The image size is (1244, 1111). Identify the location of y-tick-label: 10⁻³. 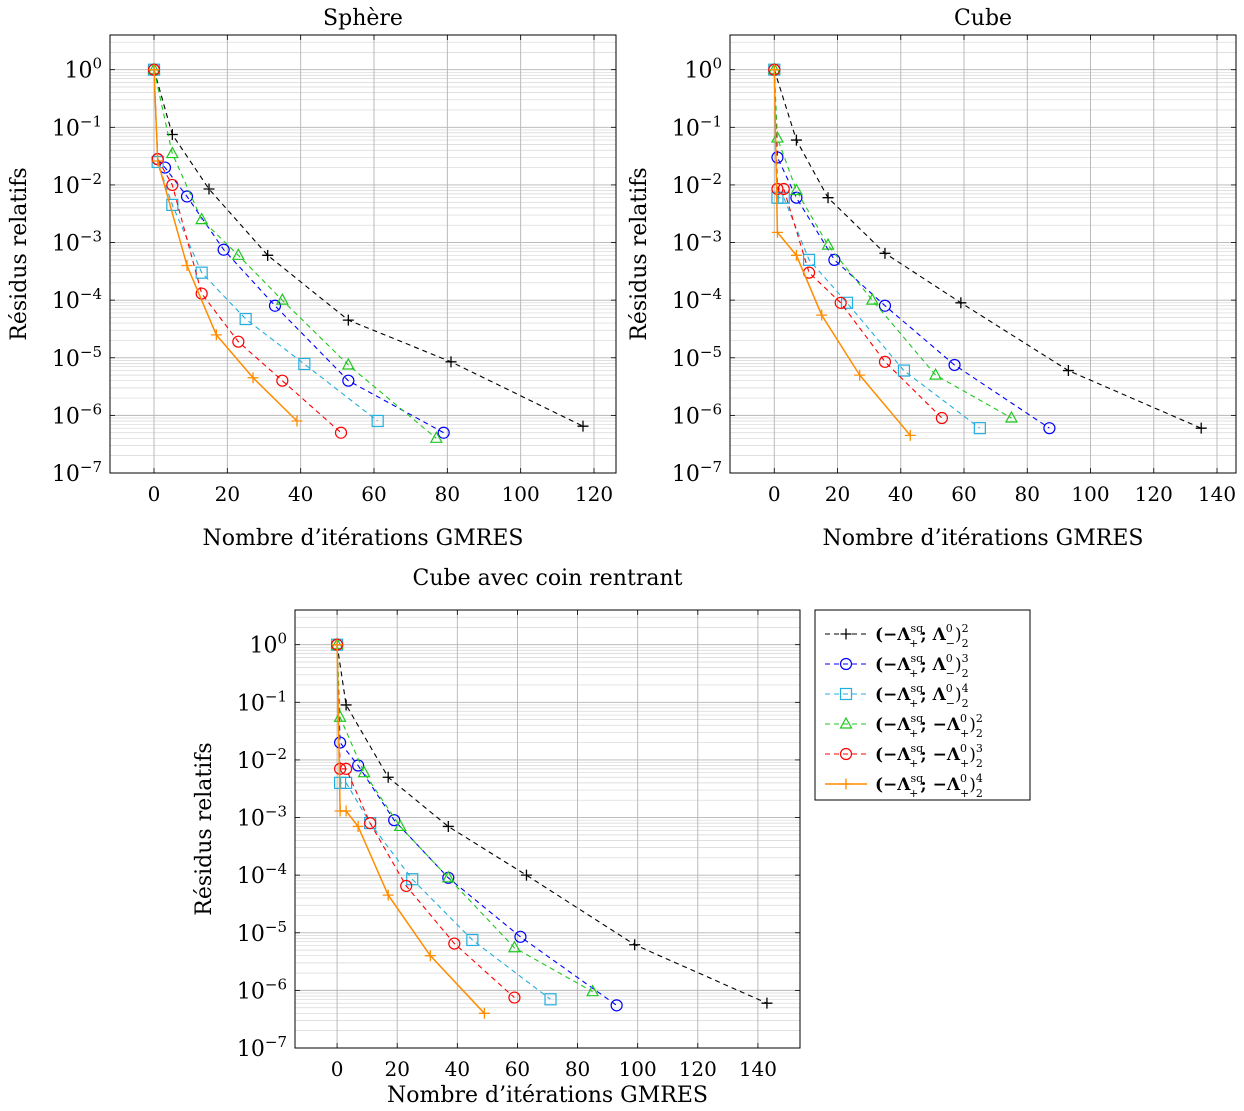
(77, 242).